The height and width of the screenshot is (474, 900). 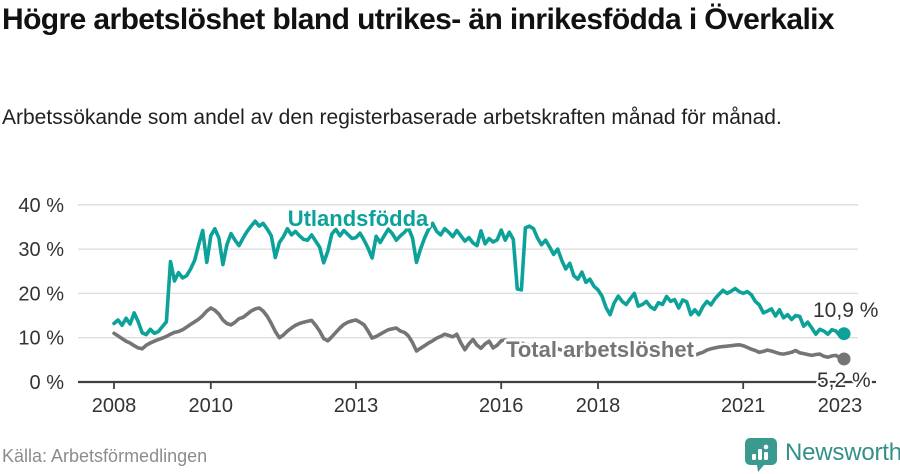 I want to click on newsworthy-bubble-icon, so click(x=761, y=455).